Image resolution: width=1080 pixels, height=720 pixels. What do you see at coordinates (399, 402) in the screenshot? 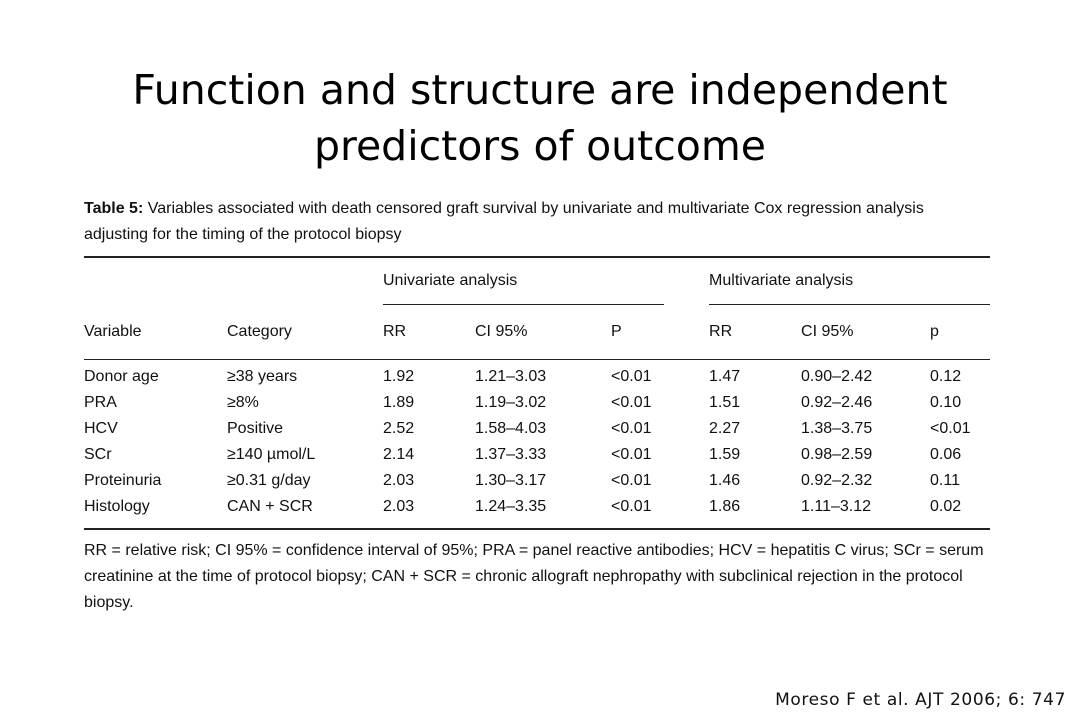
I see `cell-uni-rr: 1.89` at bounding box center [399, 402].